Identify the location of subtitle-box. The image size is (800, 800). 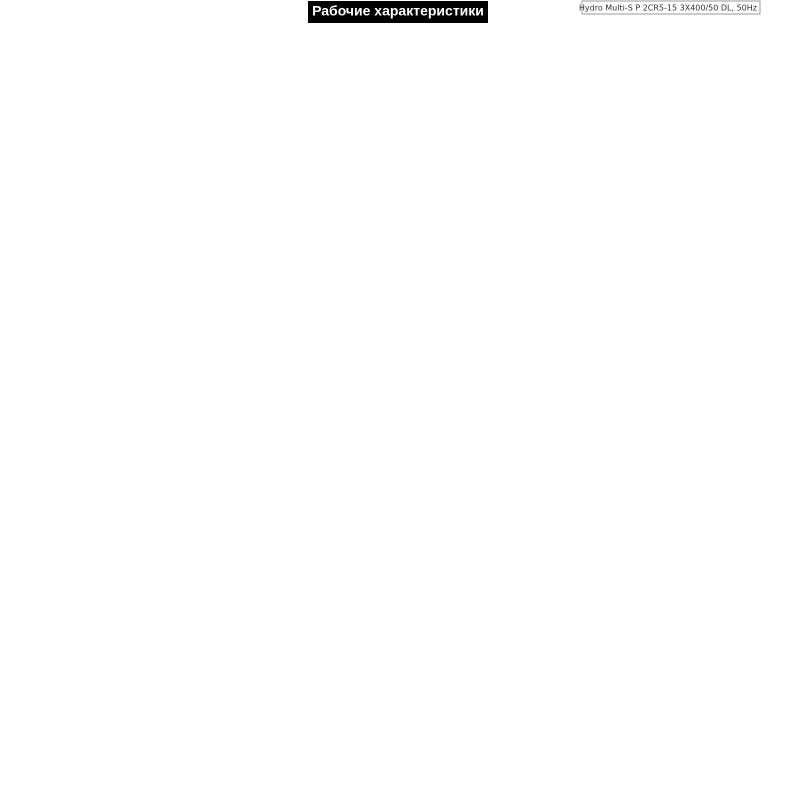
(671, 7).